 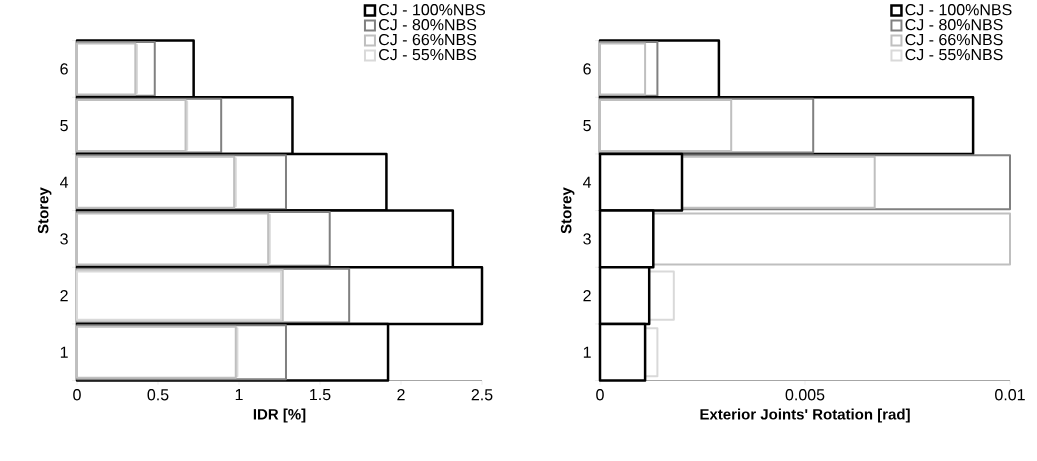 What do you see at coordinates (401, 395) in the screenshot?
I see `x-tick-label: 2` at bounding box center [401, 395].